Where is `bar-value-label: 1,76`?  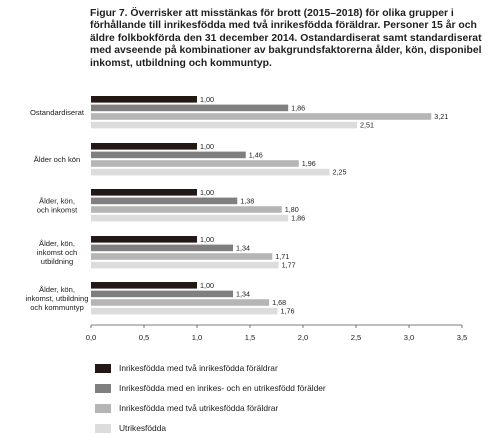
bar-value-label: 1,76 is located at coordinates (288, 311).